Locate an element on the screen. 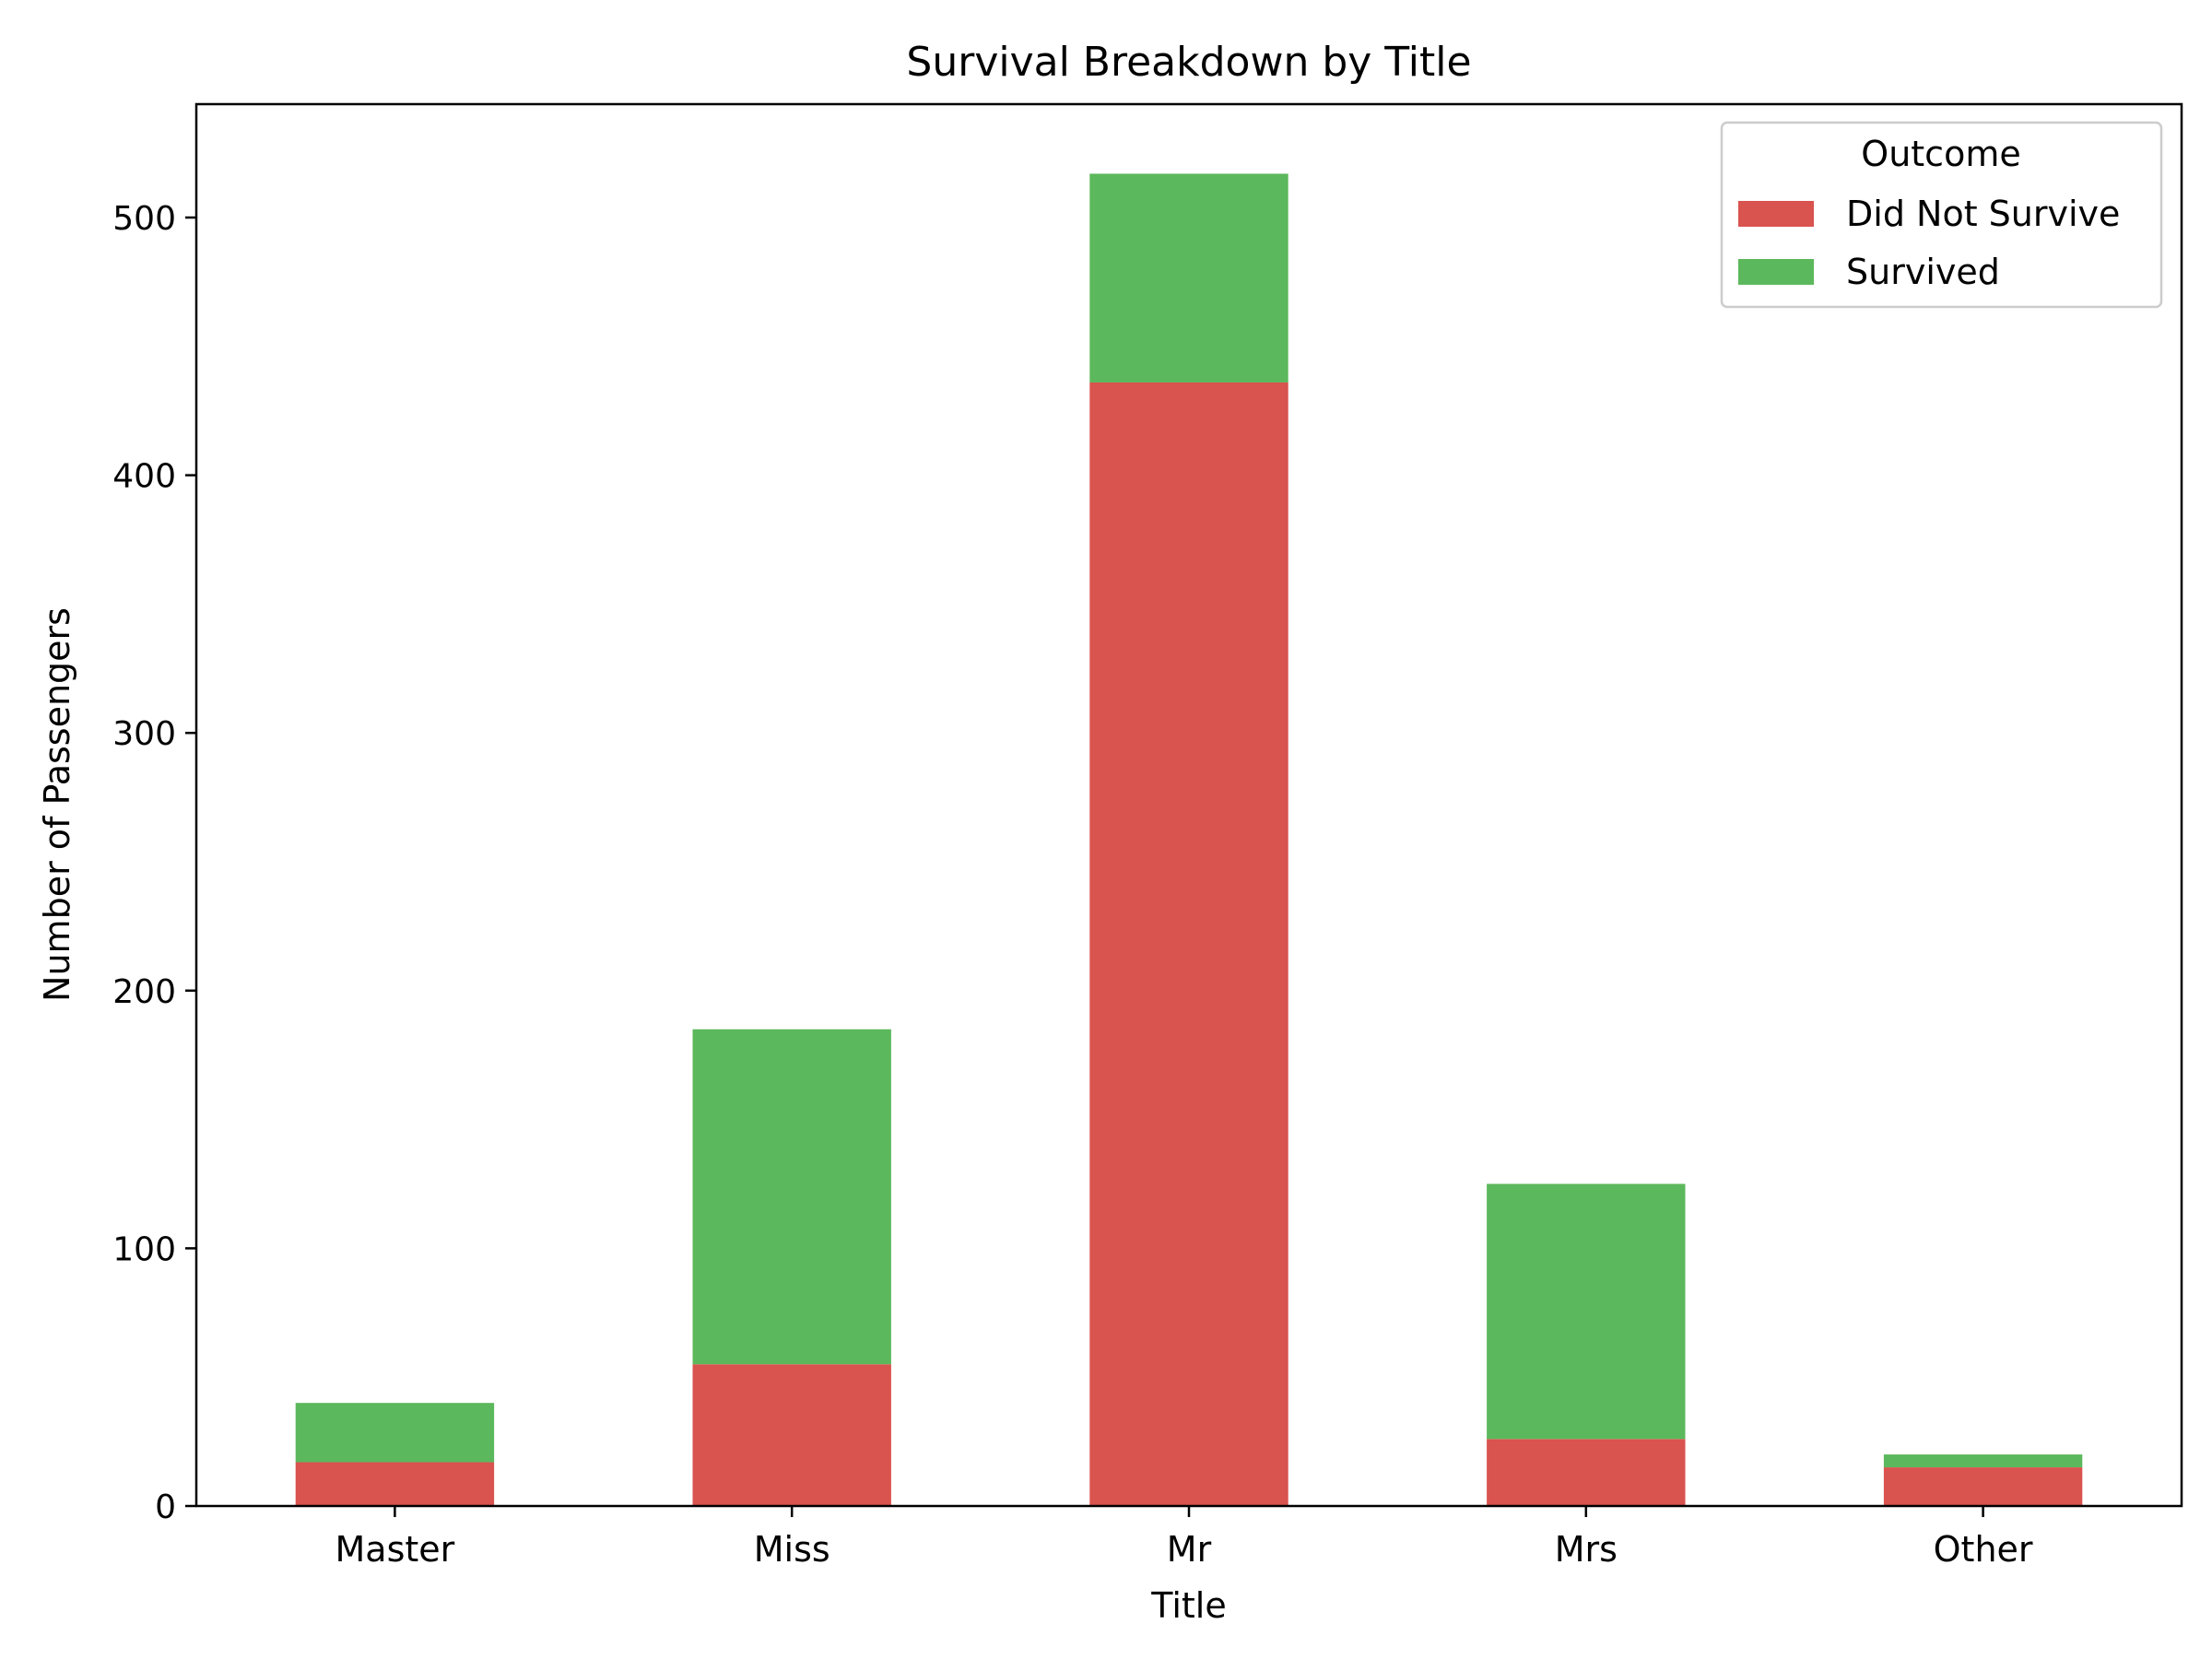 The width and height of the screenshot is (2212, 1659). bar-survived-miss is located at coordinates (791, 1197).